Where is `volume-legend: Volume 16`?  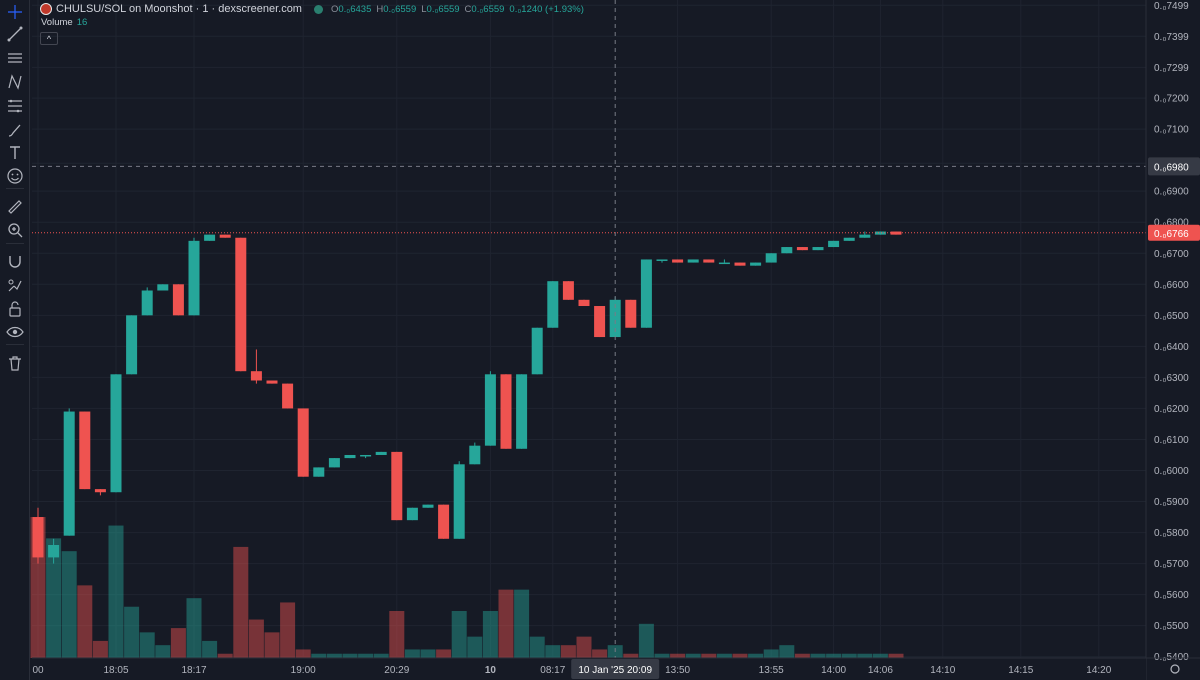 volume-legend: Volume 16 is located at coordinates (64, 22).